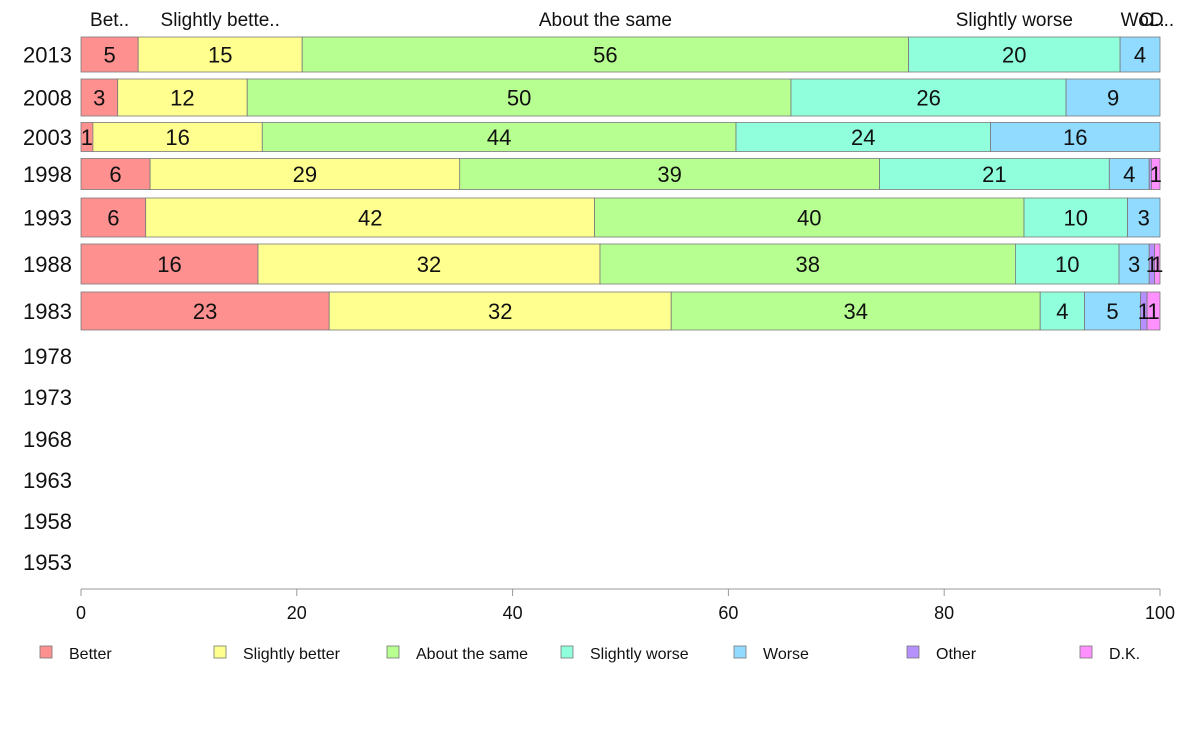  I want to click on bar-2008-about-the-same, so click(519, 97).